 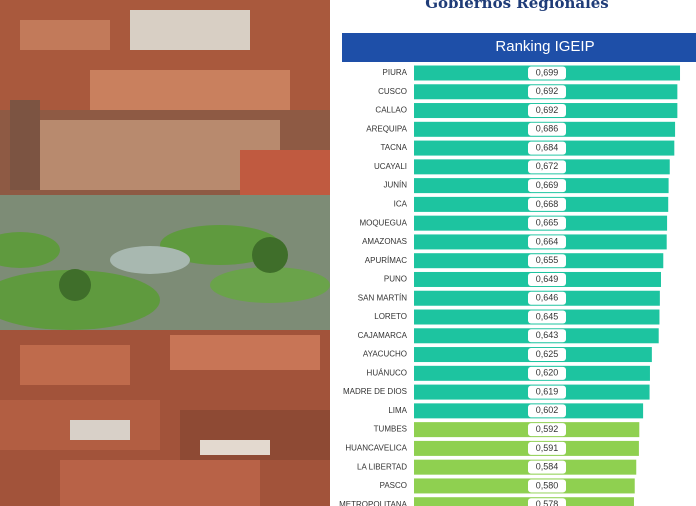 I want to click on value-label: 0,686, so click(x=547, y=129).